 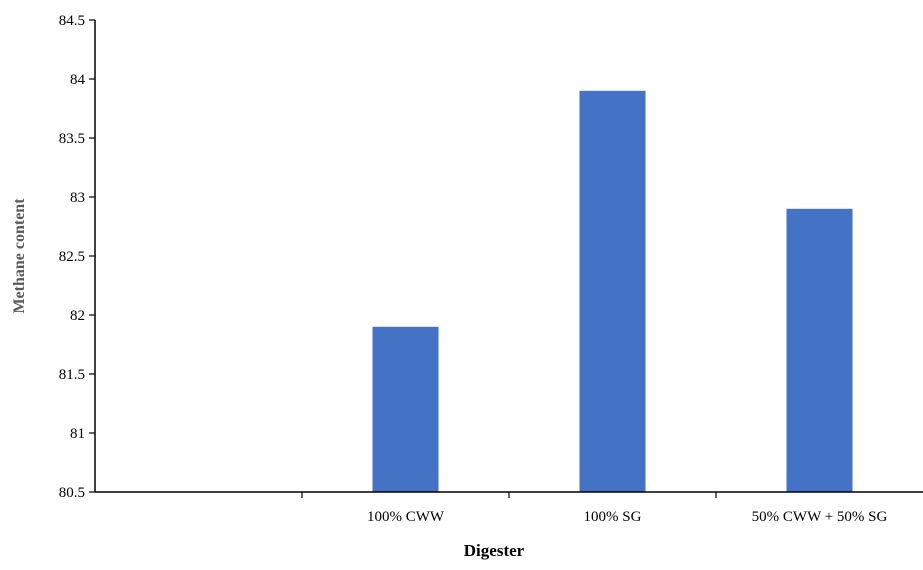 I want to click on y-tick-label: 82.5, so click(x=72, y=257).